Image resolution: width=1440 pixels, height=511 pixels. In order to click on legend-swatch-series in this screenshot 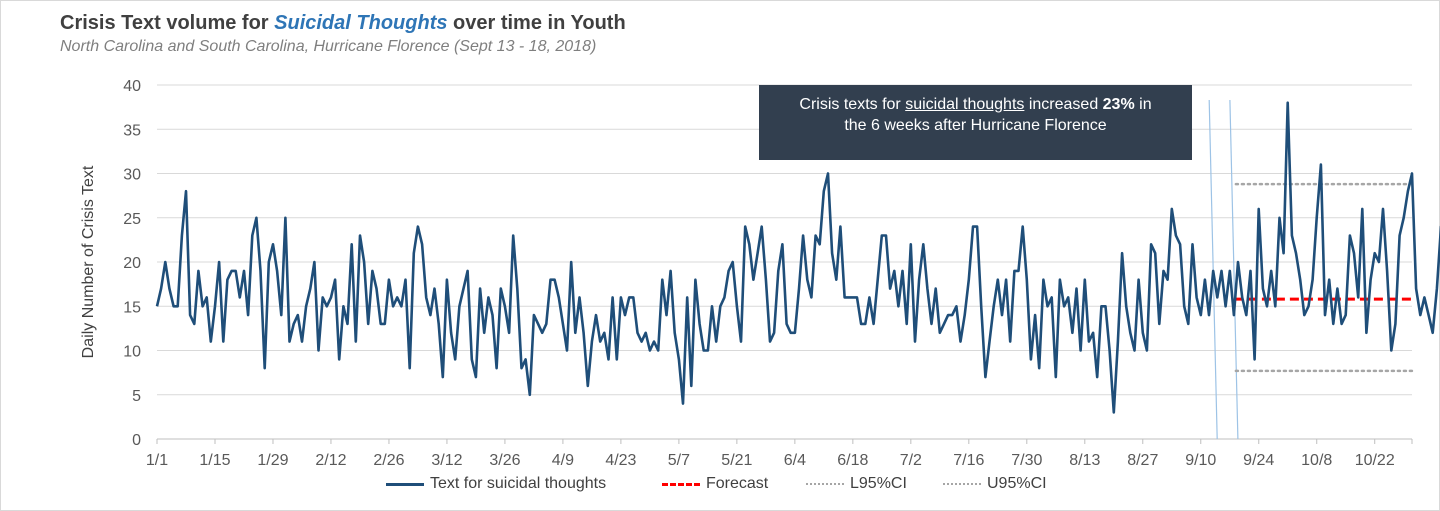, I will do `click(405, 484)`.